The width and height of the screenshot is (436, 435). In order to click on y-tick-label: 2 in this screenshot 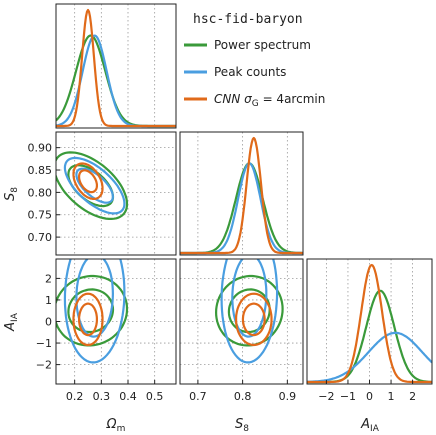, I will do `click(48, 278)`.